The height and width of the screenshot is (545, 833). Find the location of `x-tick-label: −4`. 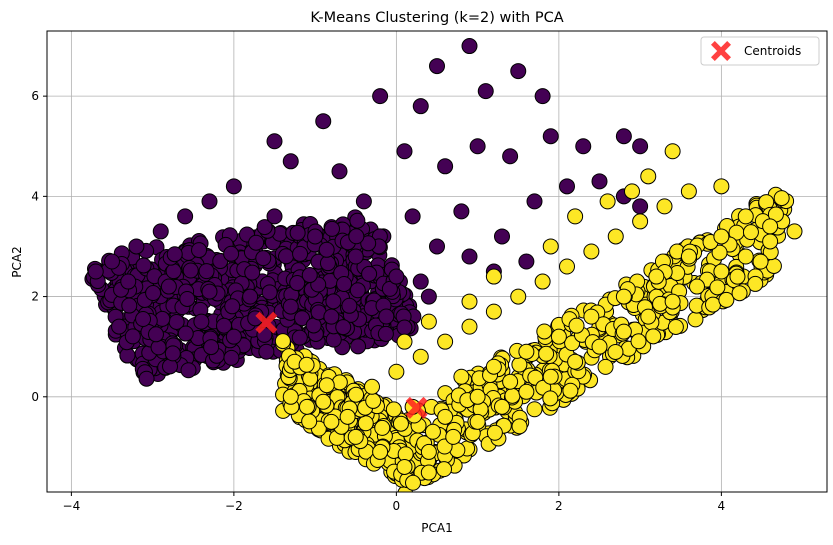

x-tick-label: −4 is located at coordinates (72, 506).